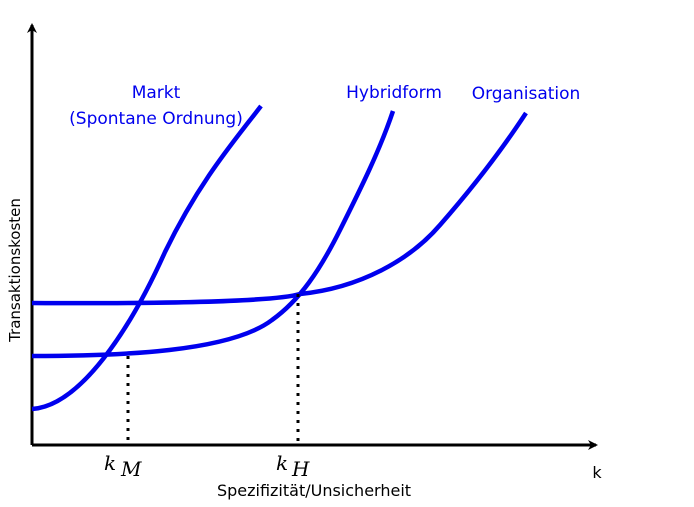 The image size is (694, 507). I want to click on k-m-marker: k M, so click(123, 466).